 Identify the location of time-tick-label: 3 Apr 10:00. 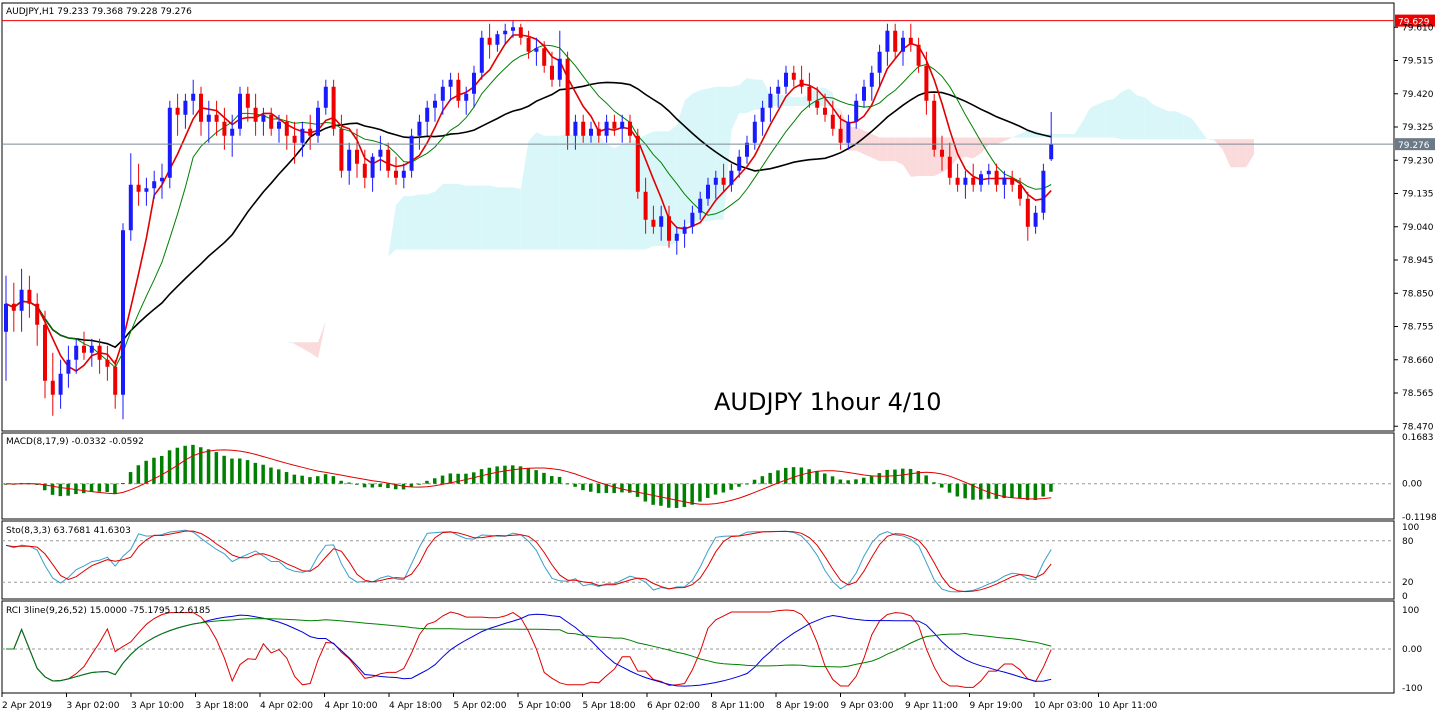
(157, 706).